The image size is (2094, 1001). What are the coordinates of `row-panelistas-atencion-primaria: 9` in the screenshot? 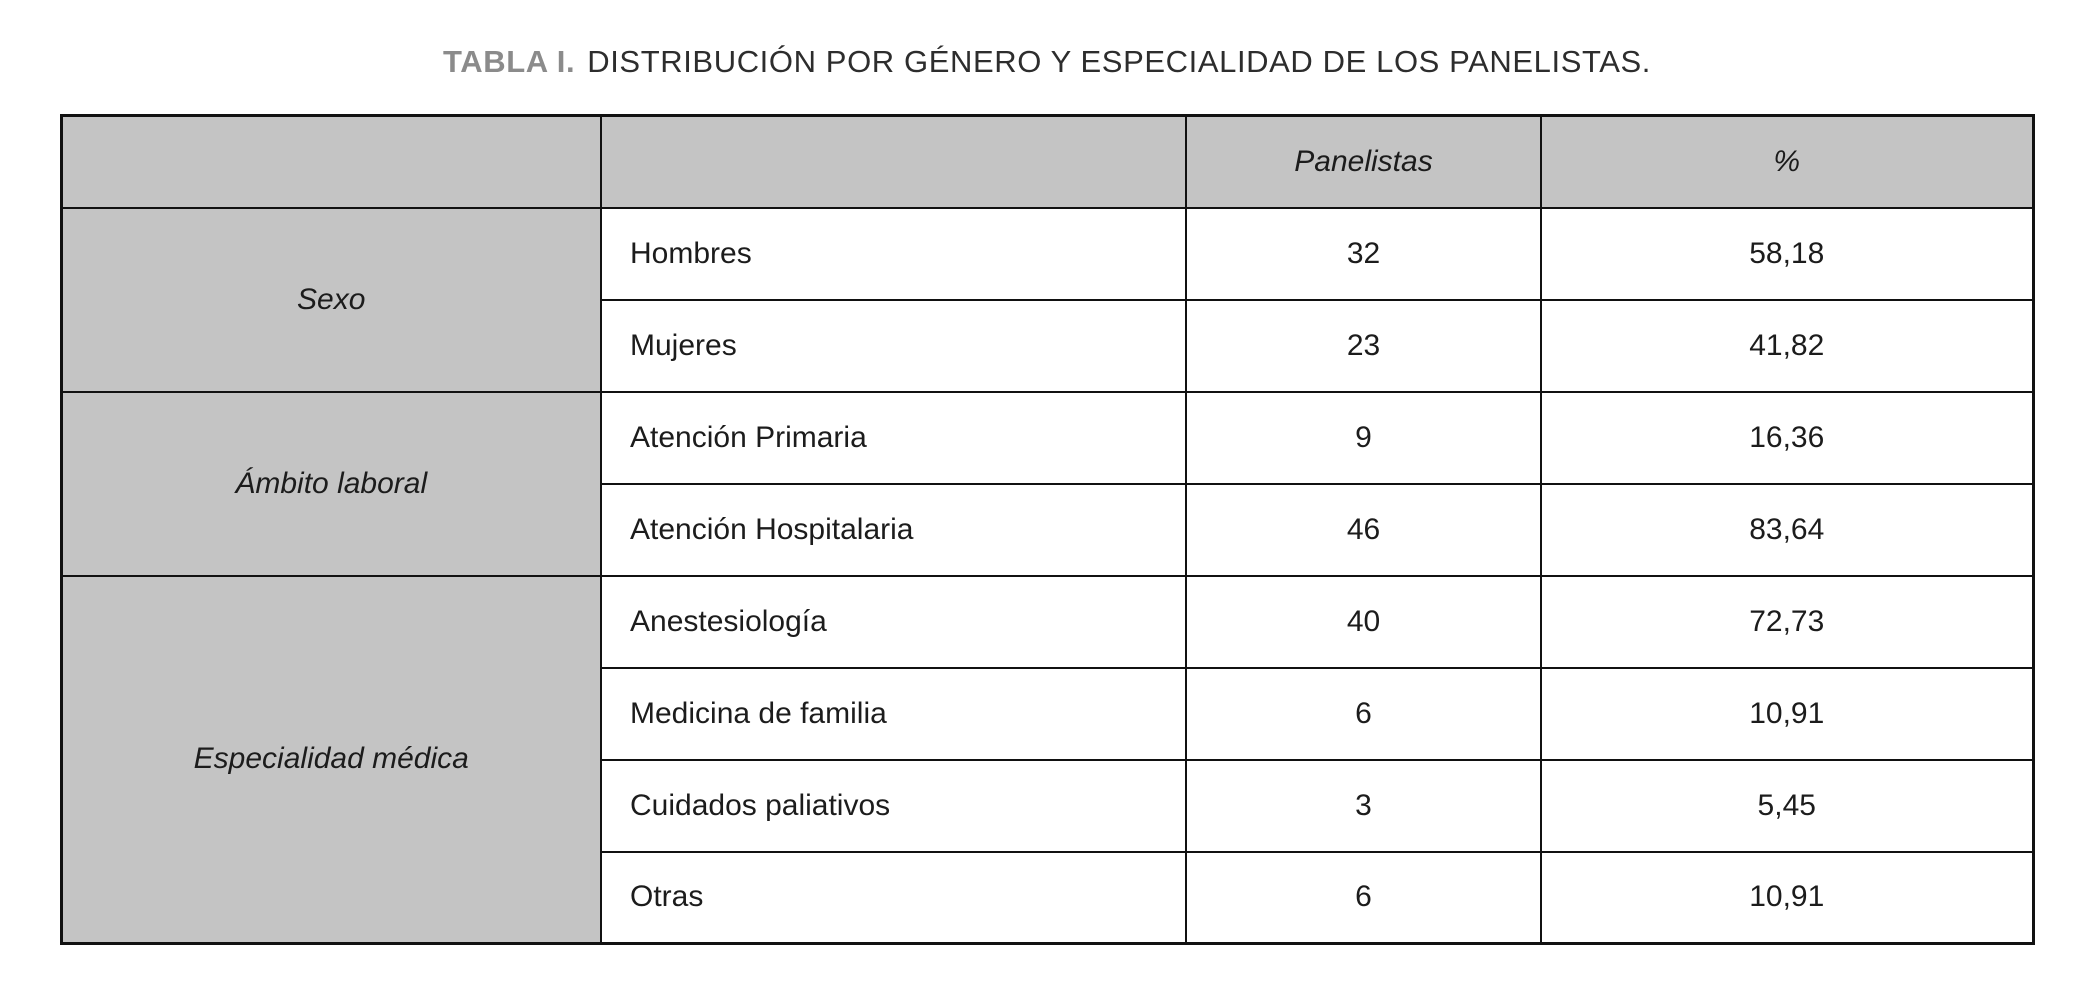 It's located at (1363, 437).